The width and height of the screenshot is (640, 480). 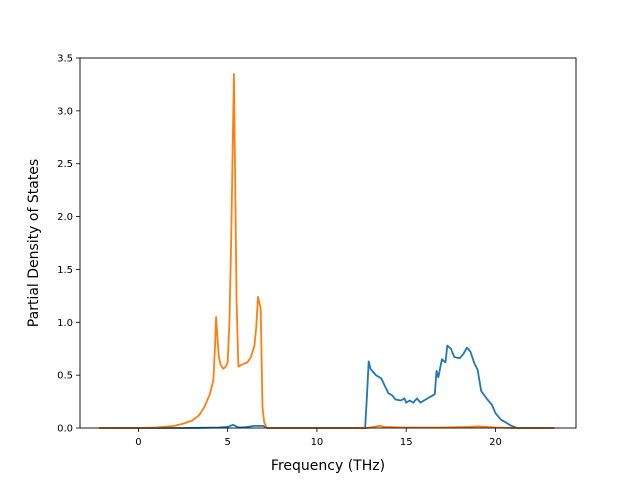 I want to click on x-axis-label: Frequency (THz), so click(x=328, y=466).